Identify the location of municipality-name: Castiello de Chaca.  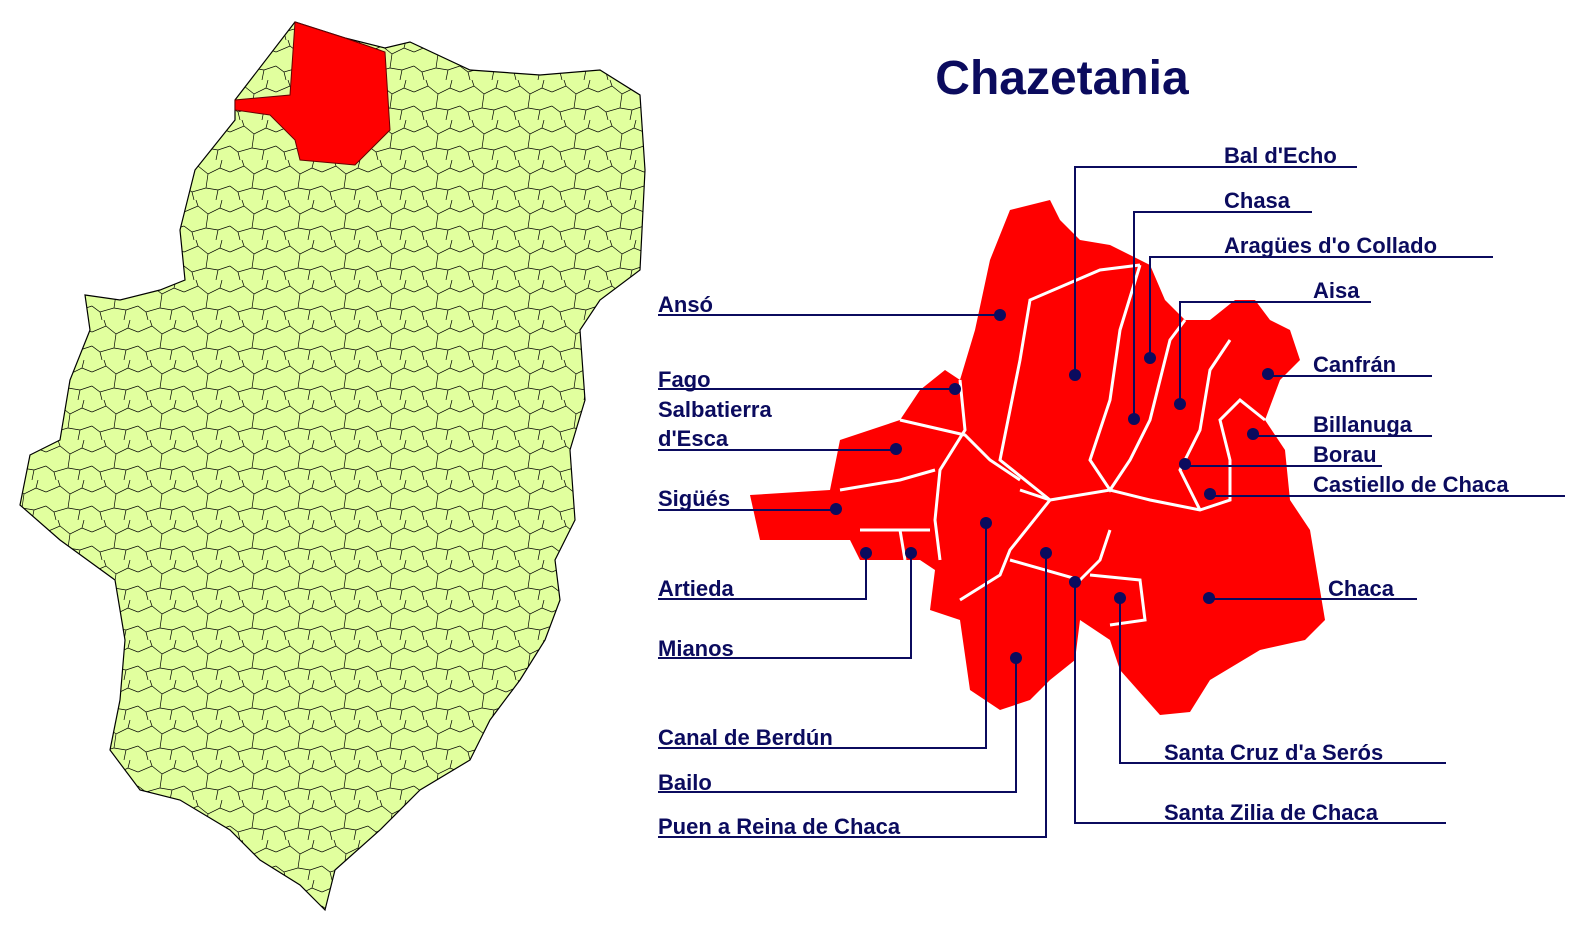
(1411, 484).